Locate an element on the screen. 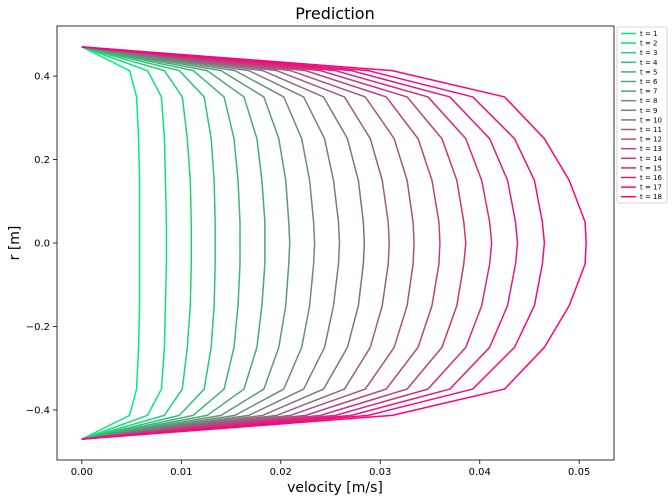 Image resolution: width=672 pixels, height=502 pixels. legend-label: t = 11 is located at coordinates (651, 130).